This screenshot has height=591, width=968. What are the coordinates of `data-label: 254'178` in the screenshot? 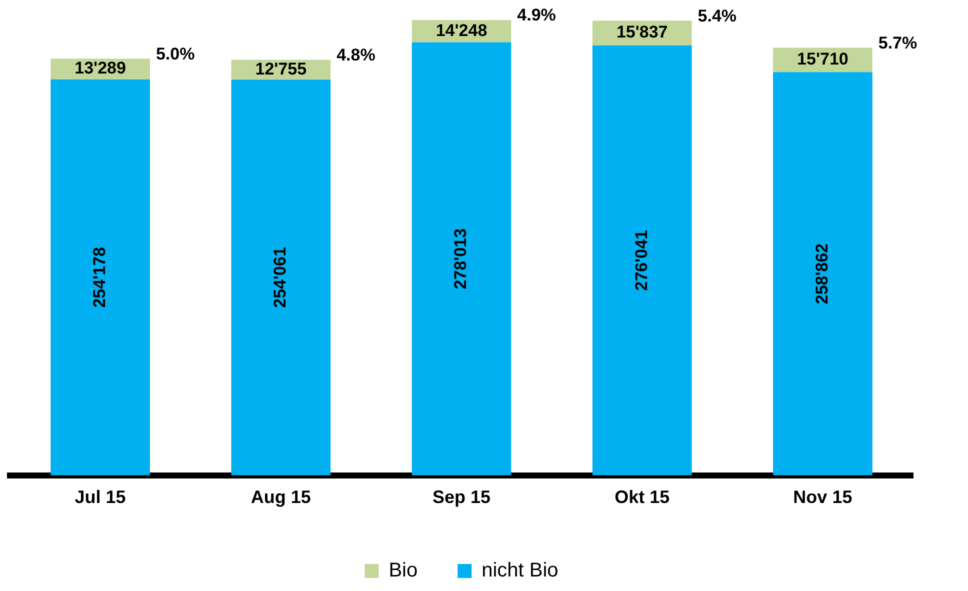 It's located at (99, 277).